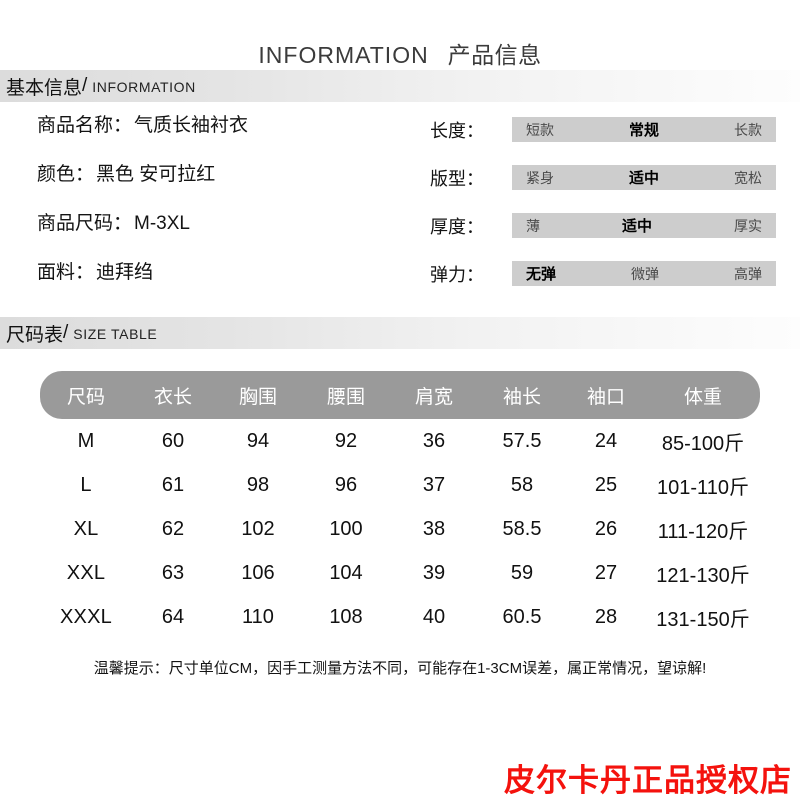 Image resolution: width=800 pixels, height=800 pixels. I want to click on product-size-label: 商品尺码：, so click(85, 223).